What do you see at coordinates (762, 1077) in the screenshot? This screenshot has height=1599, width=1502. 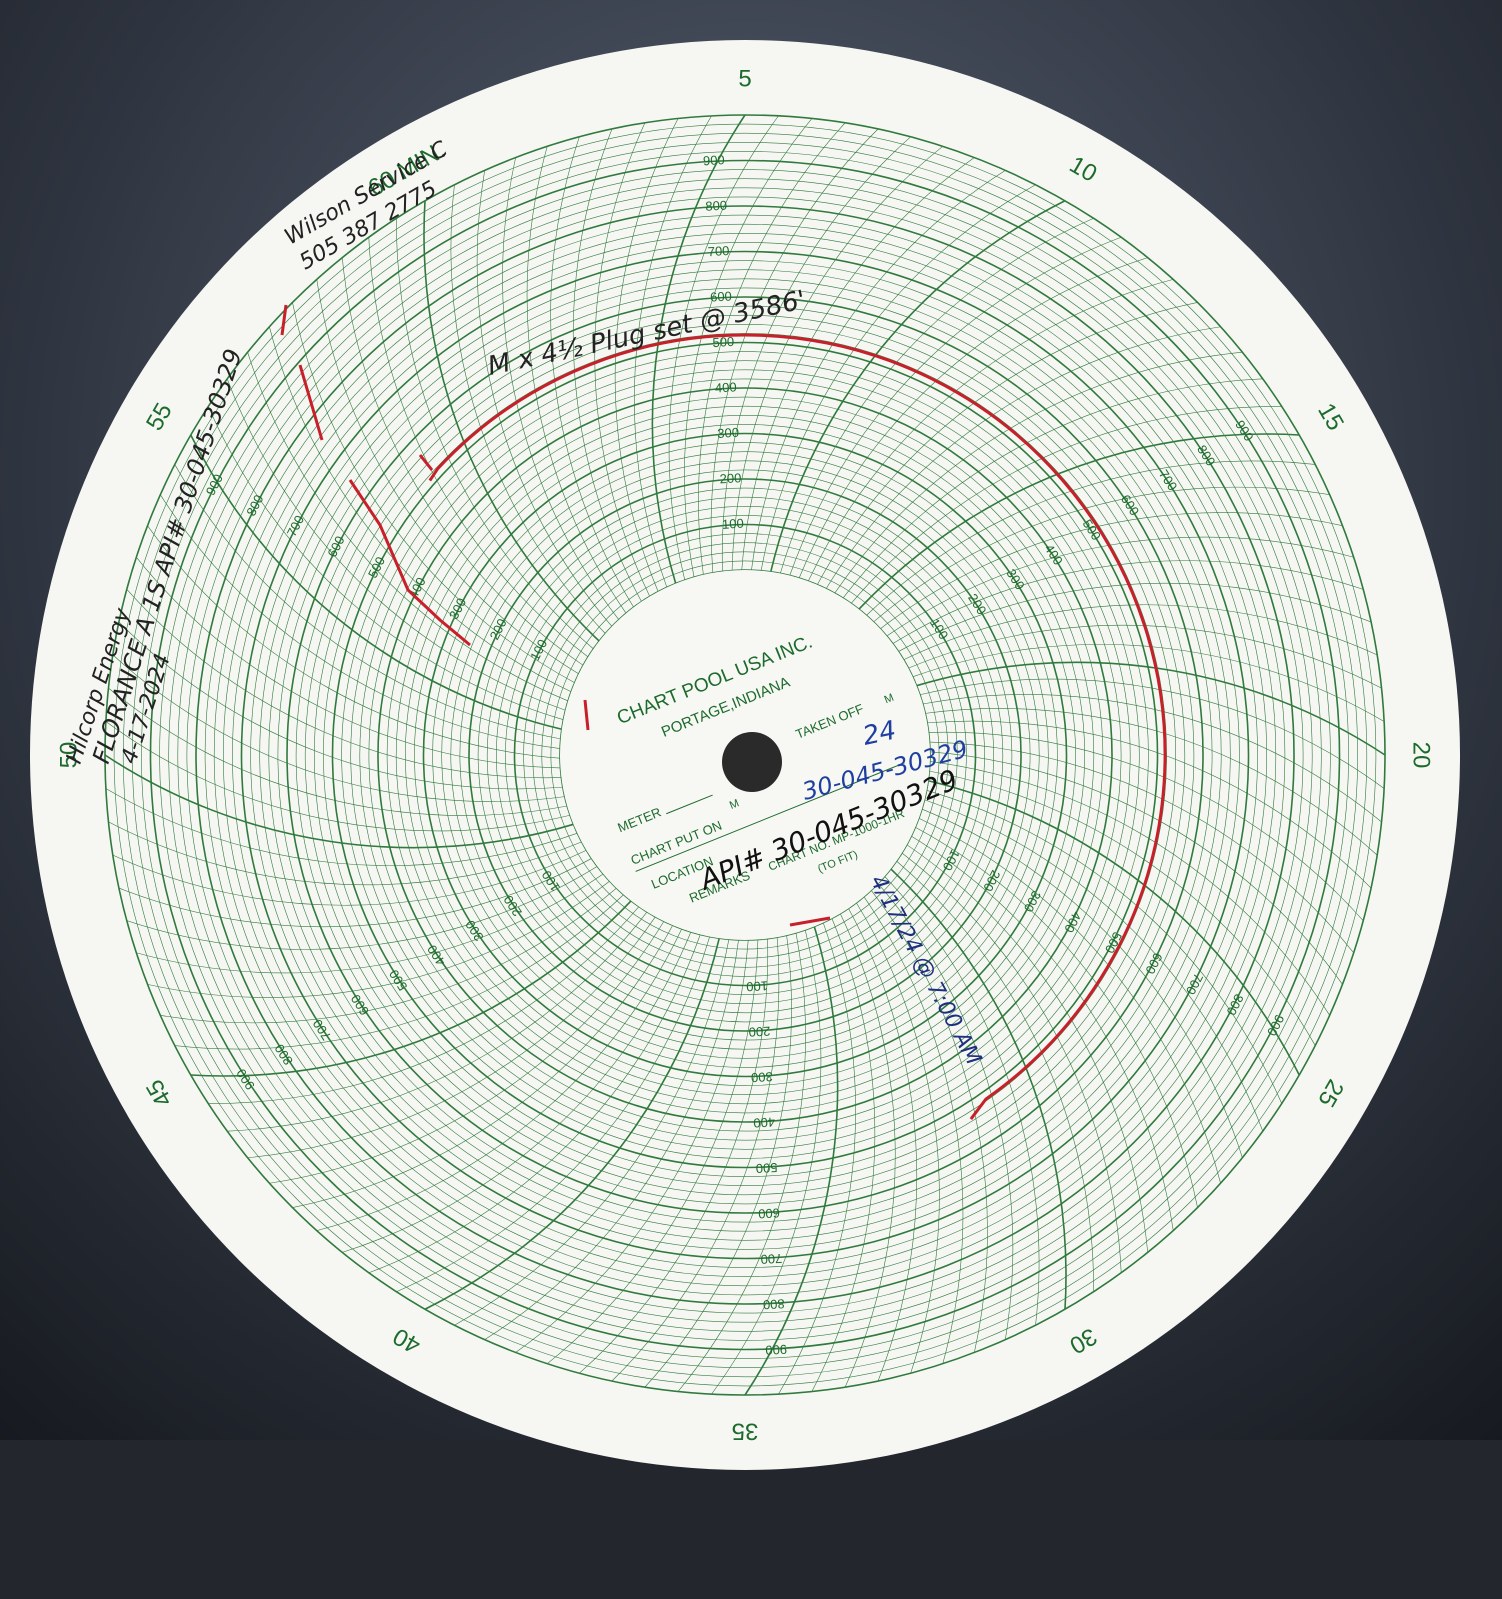 I see `pressure-label: 300` at bounding box center [762, 1077].